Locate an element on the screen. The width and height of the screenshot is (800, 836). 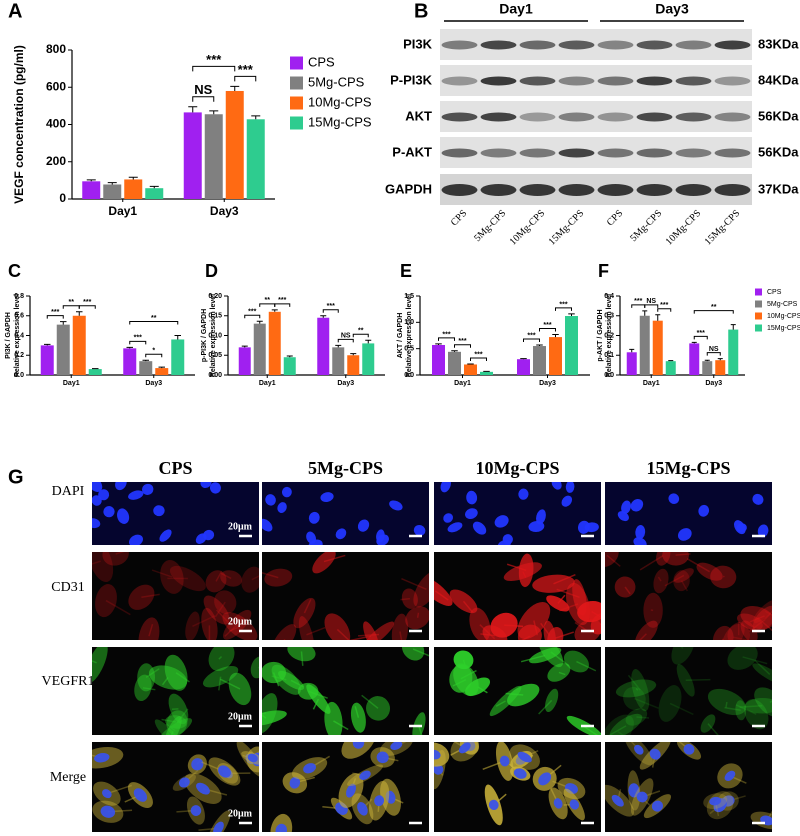
y-tick-label: 0.3 is located at coordinates (609, 316).